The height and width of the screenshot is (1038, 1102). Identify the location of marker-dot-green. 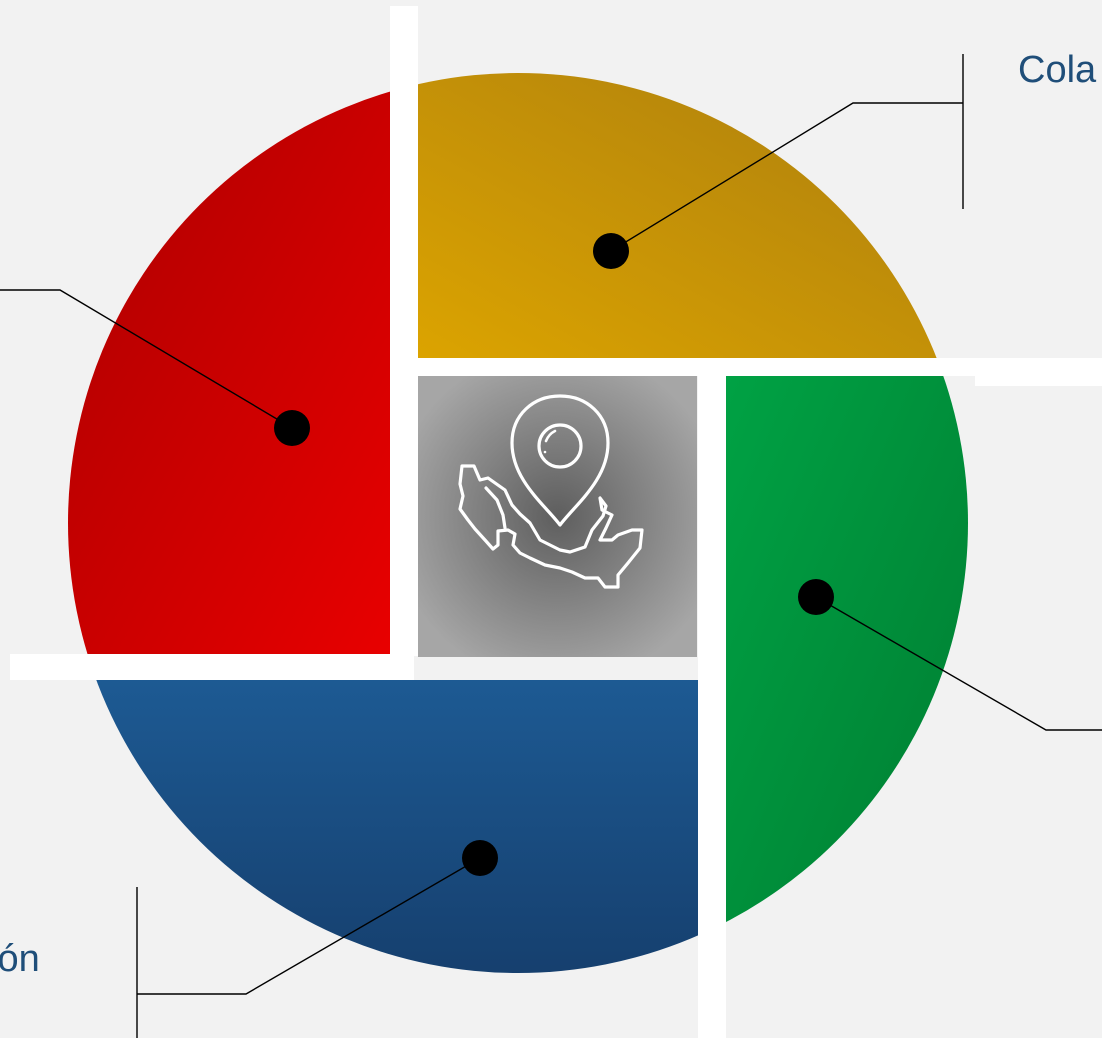
(816, 597).